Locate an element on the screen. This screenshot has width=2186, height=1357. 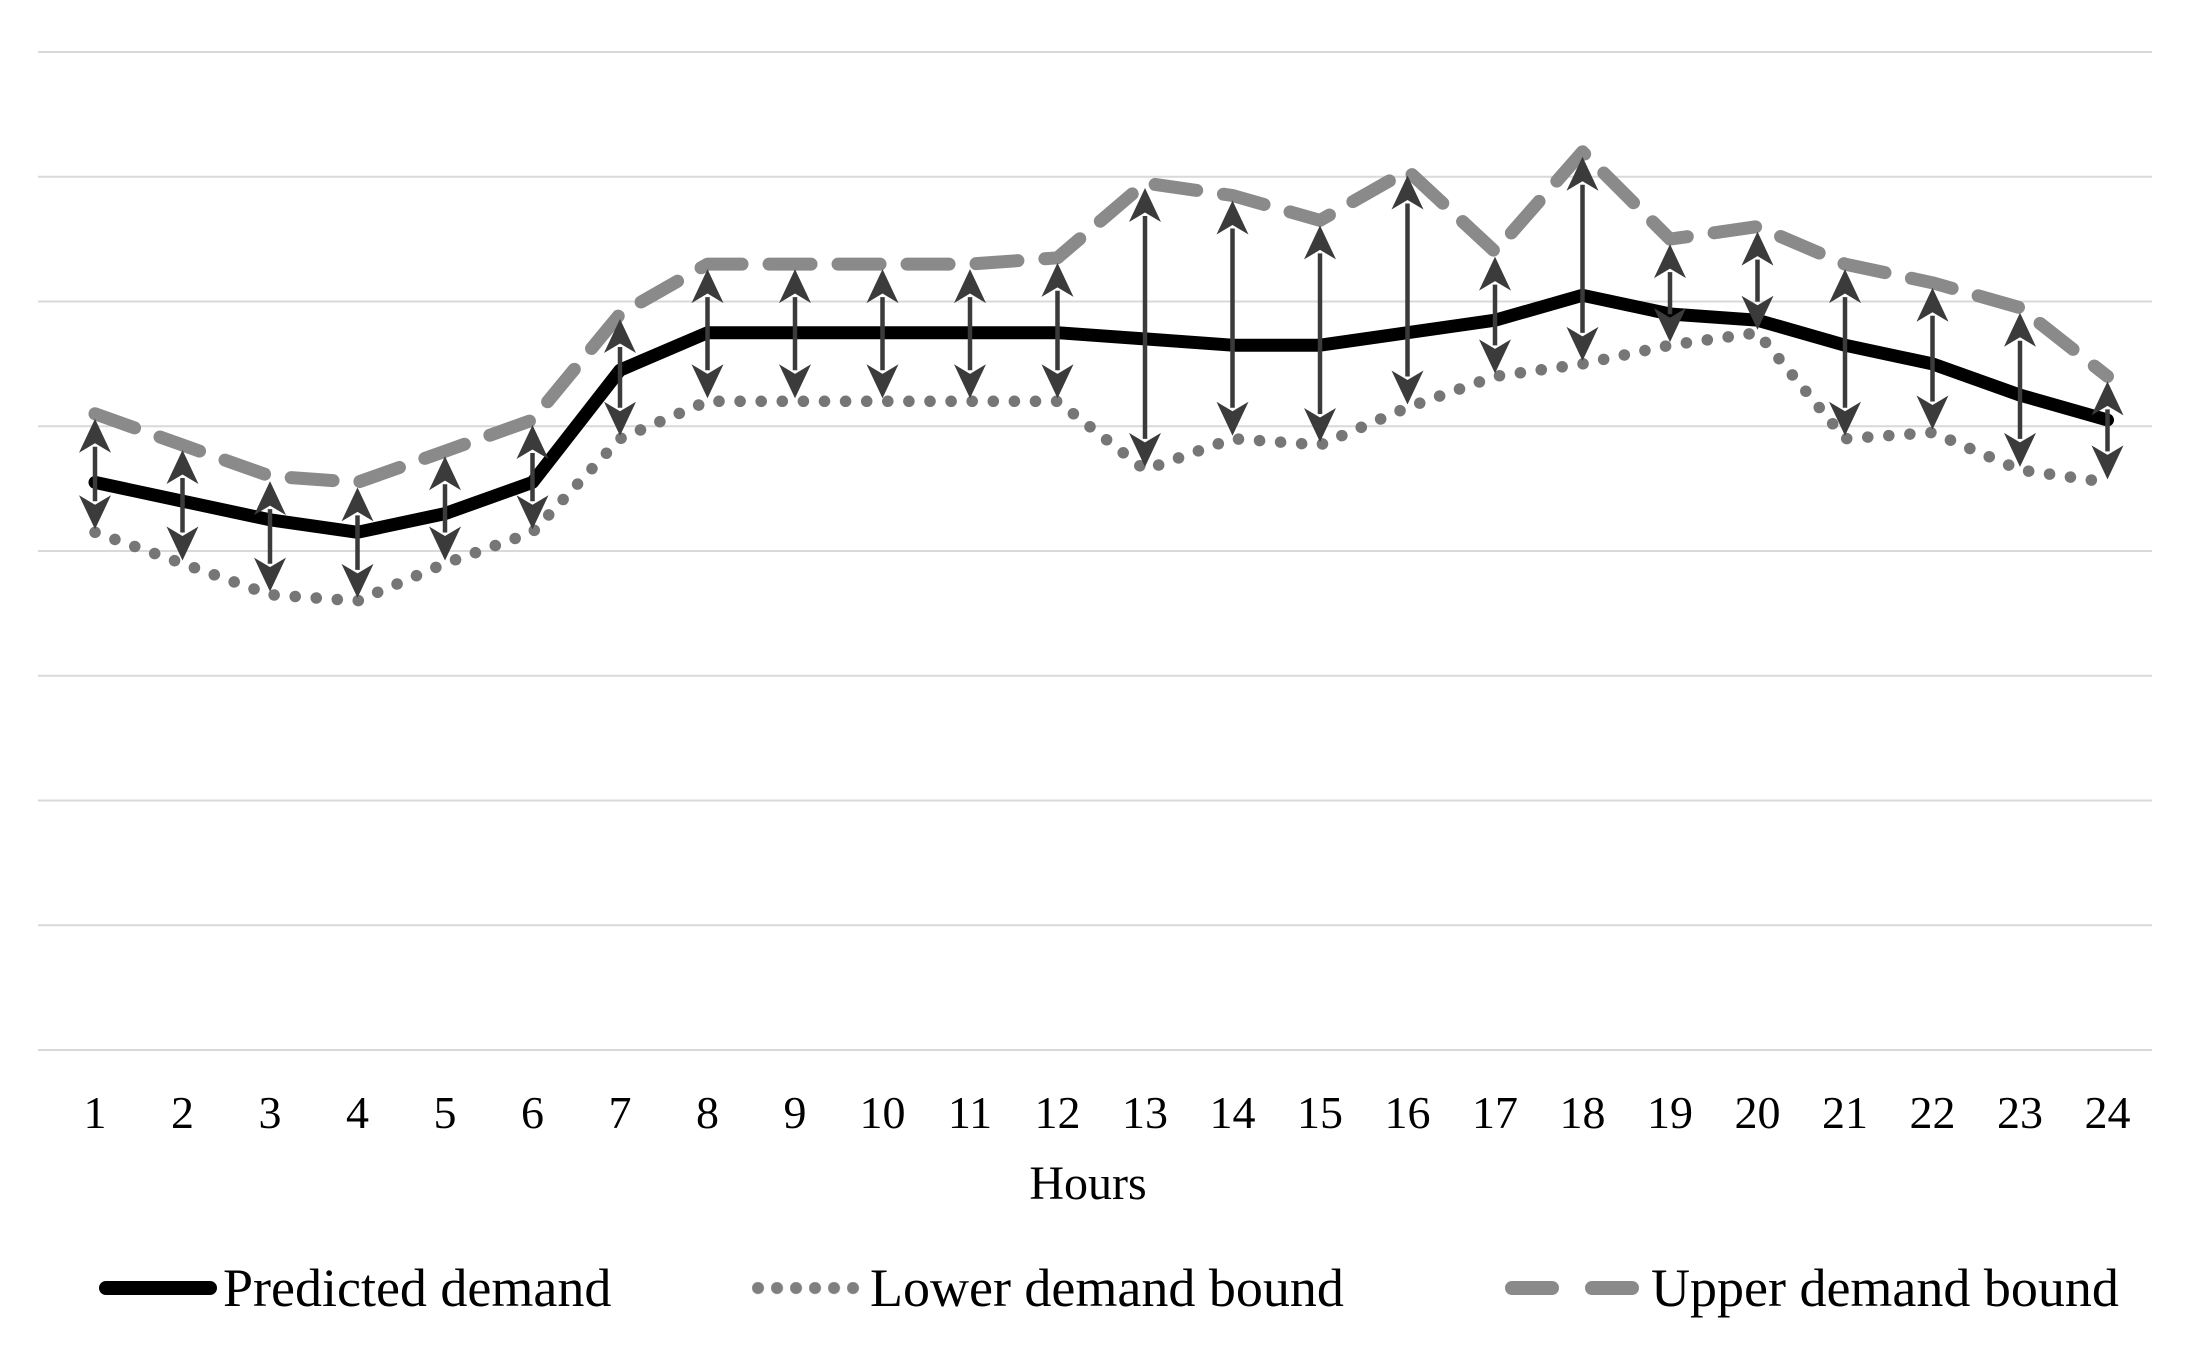
legend-label-lower-demand-bound: Lower demand bound is located at coordinates (1107, 1288).